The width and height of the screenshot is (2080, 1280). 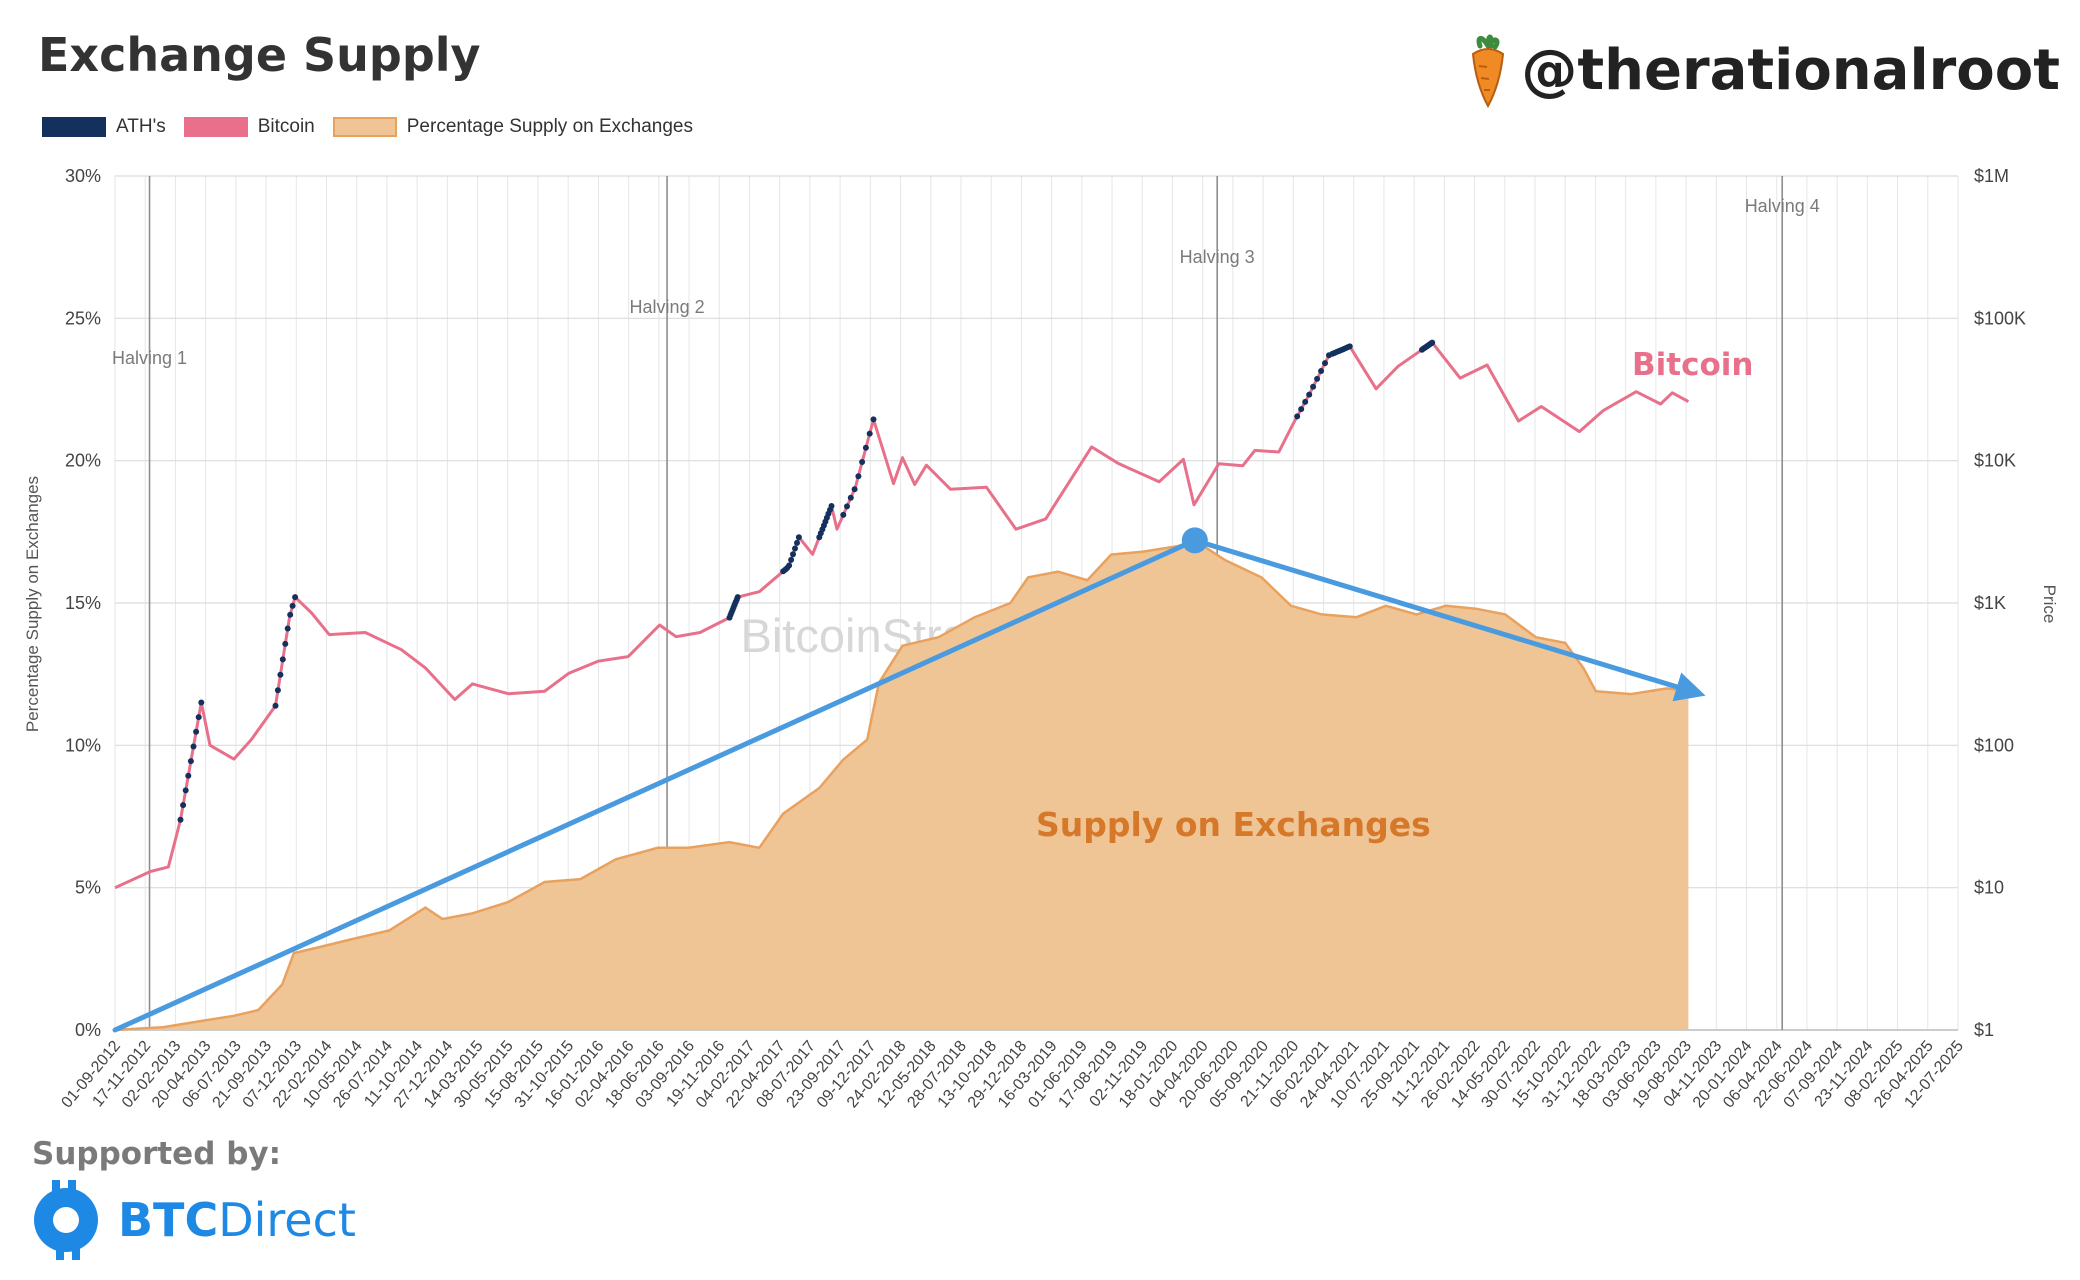 I want to click on trend-arrow, so click(x=1449, y=619).